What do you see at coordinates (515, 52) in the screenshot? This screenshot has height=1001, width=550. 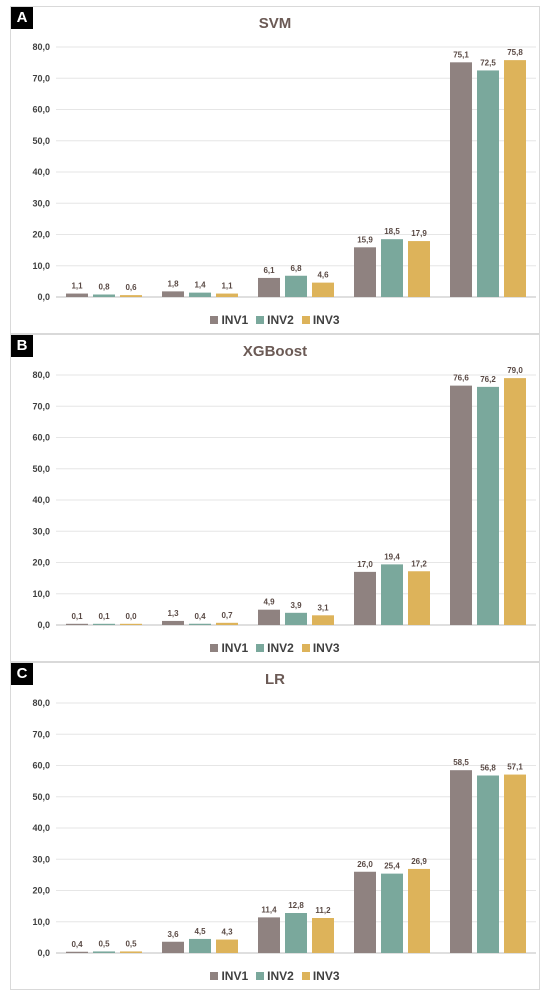 I see `data-label: 75,8` at bounding box center [515, 52].